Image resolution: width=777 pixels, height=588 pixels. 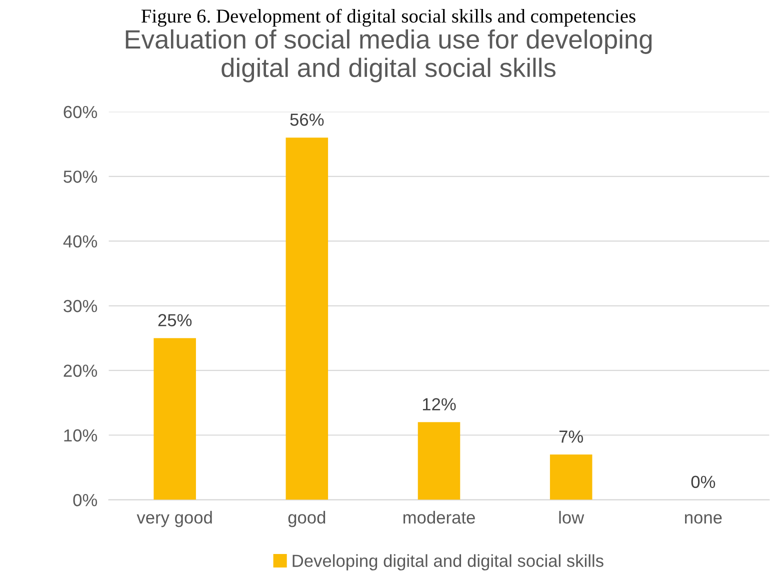 I want to click on y-tick-label: 60%, so click(x=81, y=112).